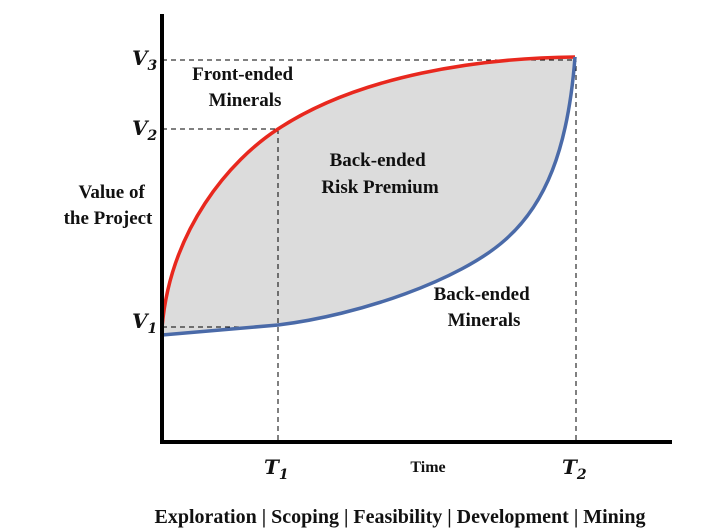  I want to click on tick-v3: V3, so click(145, 60).